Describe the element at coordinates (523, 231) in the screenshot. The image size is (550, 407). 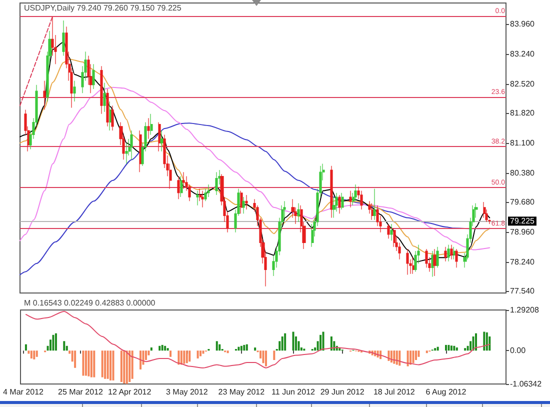
I see `y-tick-label: 78.960` at that location.